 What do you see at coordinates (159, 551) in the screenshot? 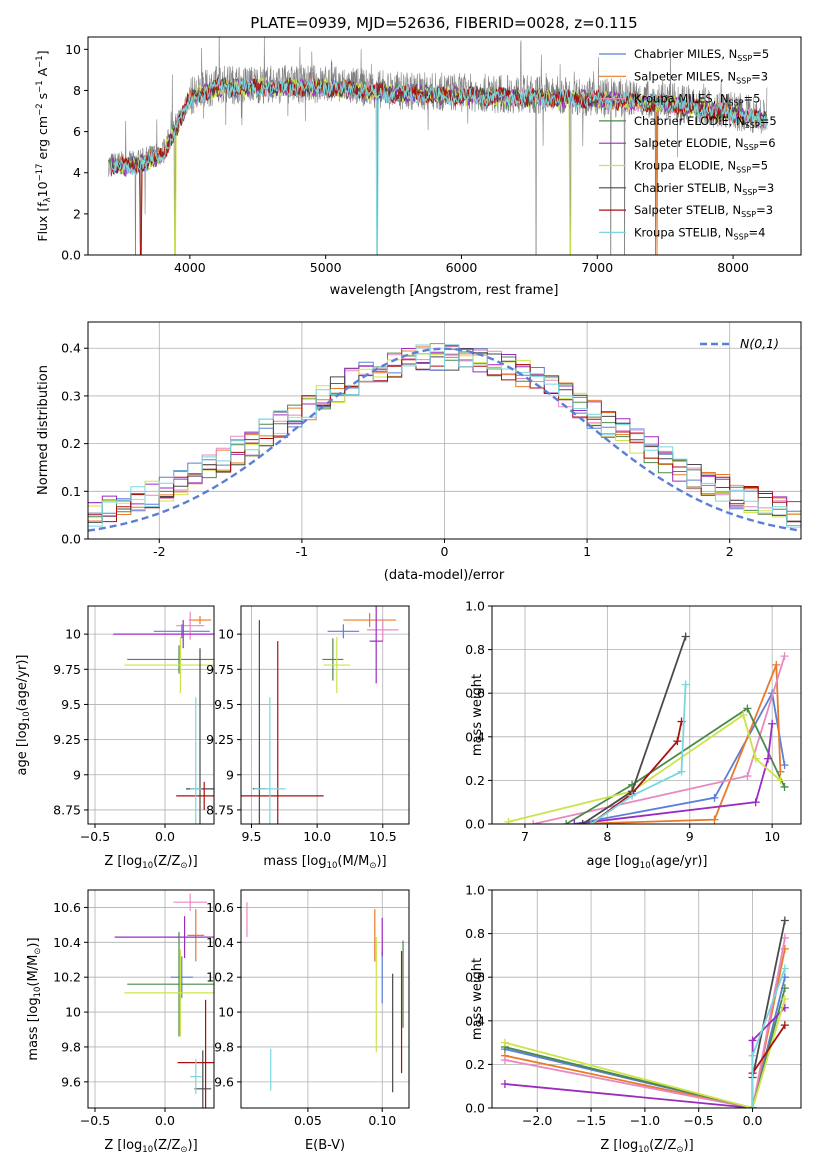
I see `residuals-xtick-label: -2` at bounding box center [159, 551].